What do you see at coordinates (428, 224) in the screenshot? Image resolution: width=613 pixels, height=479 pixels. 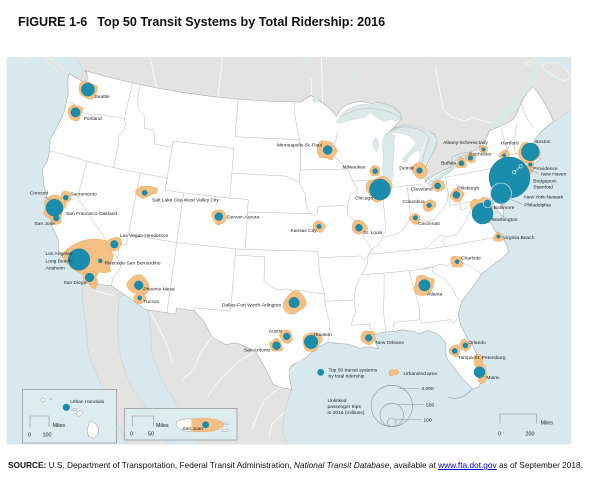 I see `svg-text: Cincinnati` at bounding box center [428, 224].